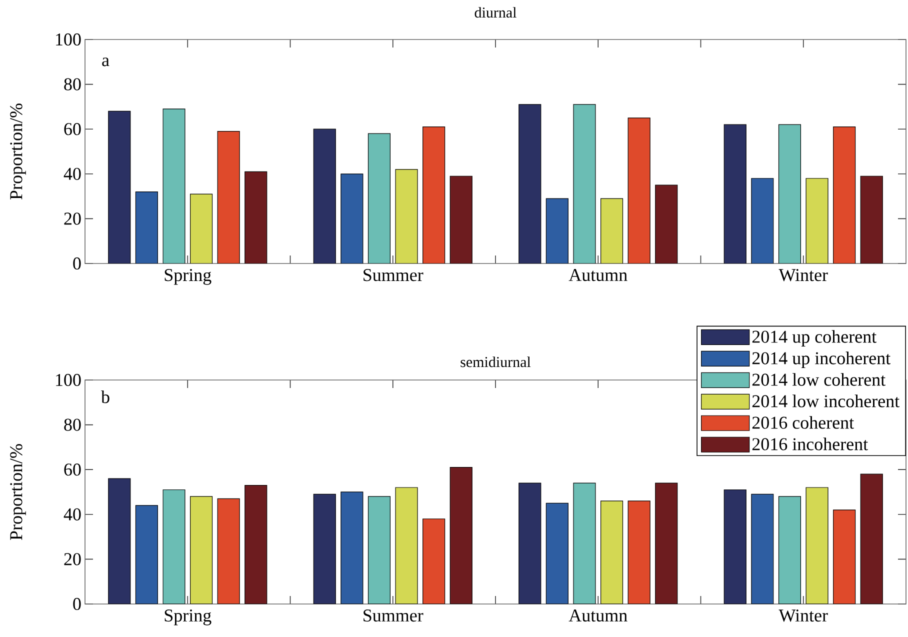  I want to click on legend-label: 2016 incoherent, so click(810, 444).